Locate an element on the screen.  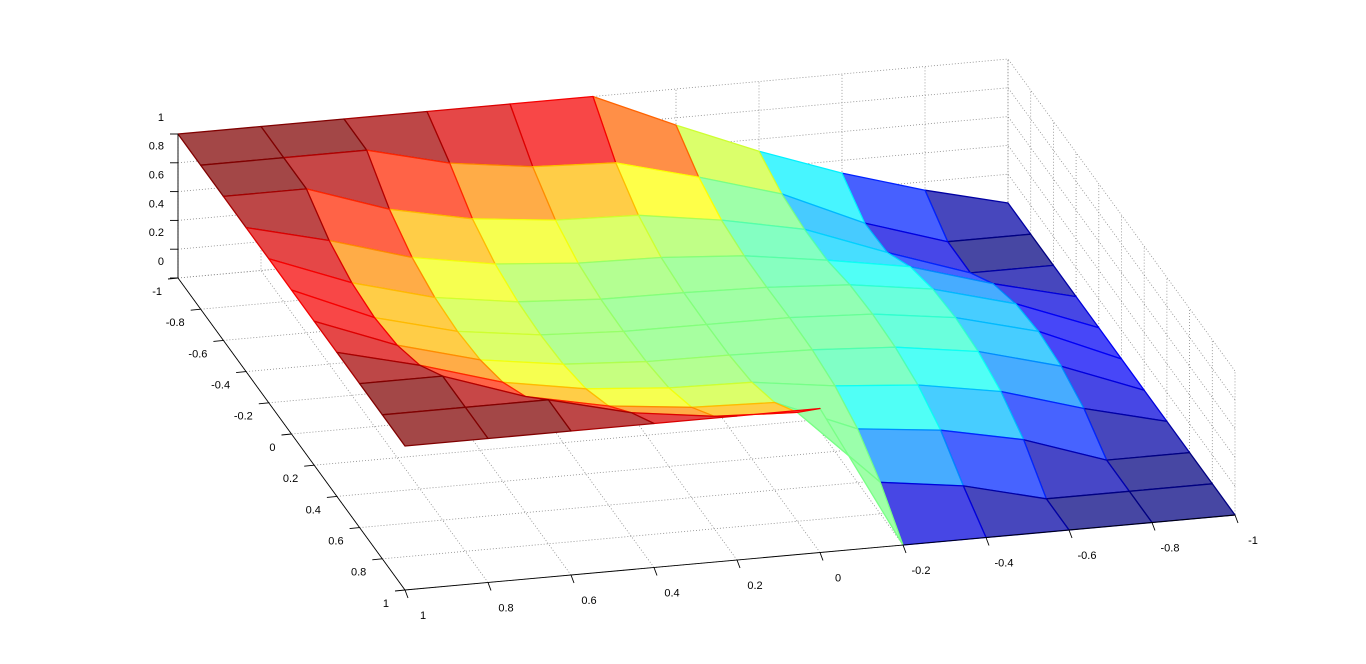
y-tick-label: 0.2 is located at coordinates (290, 479).